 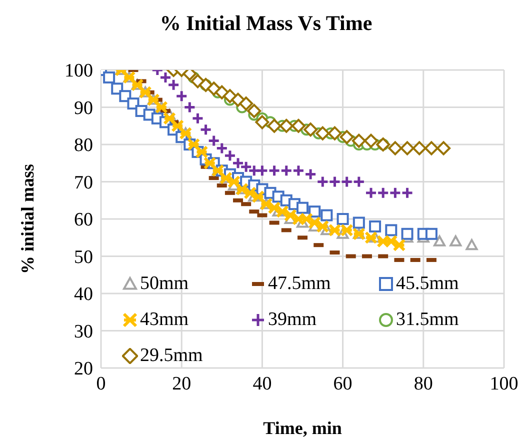 I want to click on y-tick-label: 50, so click(x=83, y=257).